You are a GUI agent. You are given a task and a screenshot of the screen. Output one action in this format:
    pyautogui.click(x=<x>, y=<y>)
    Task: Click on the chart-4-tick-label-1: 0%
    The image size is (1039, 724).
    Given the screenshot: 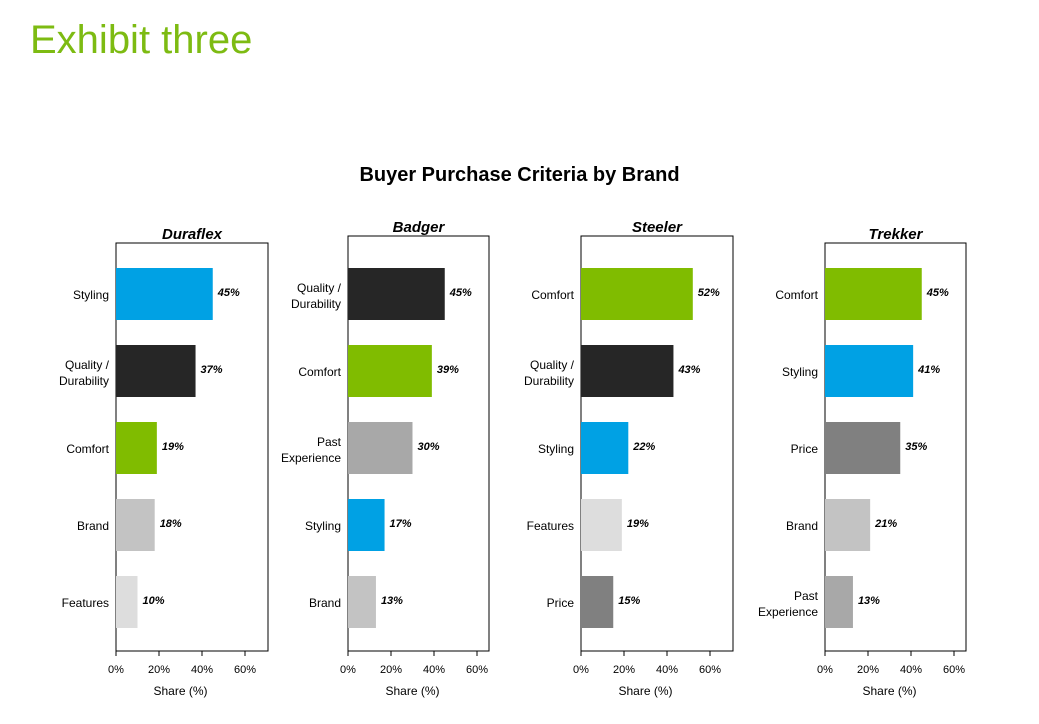 What is the action you would take?
    pyautogui.click(x=825, y=670)
    